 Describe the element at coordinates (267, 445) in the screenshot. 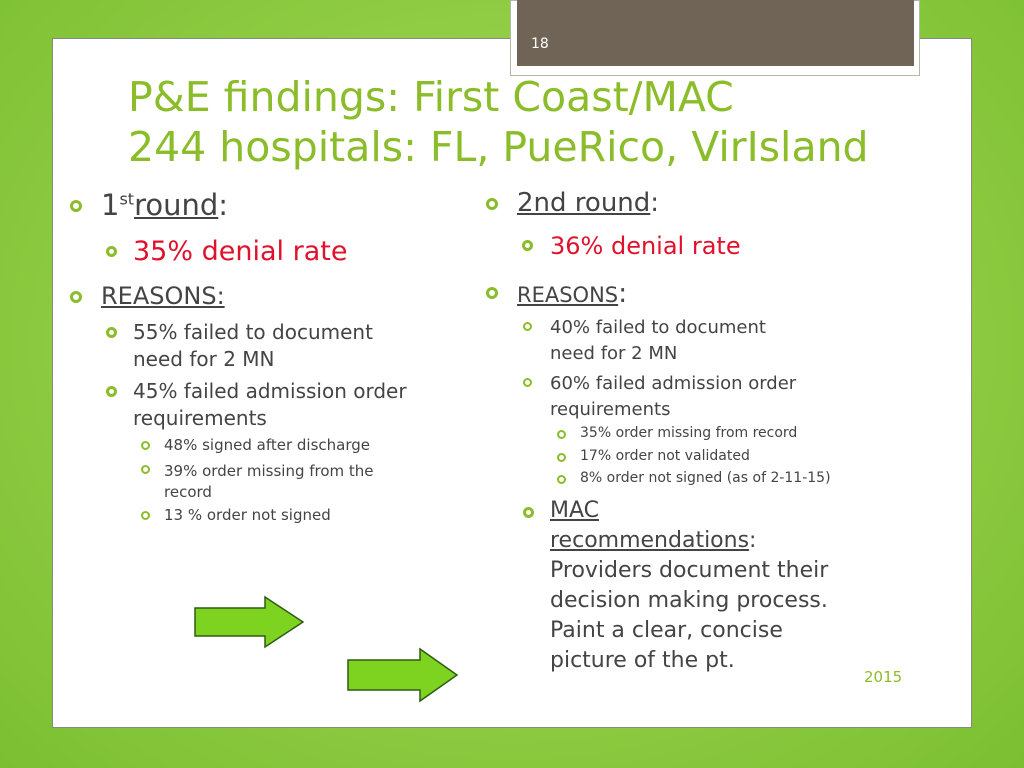

I see `left-sub-1: 48% signed after discharge` at that location.